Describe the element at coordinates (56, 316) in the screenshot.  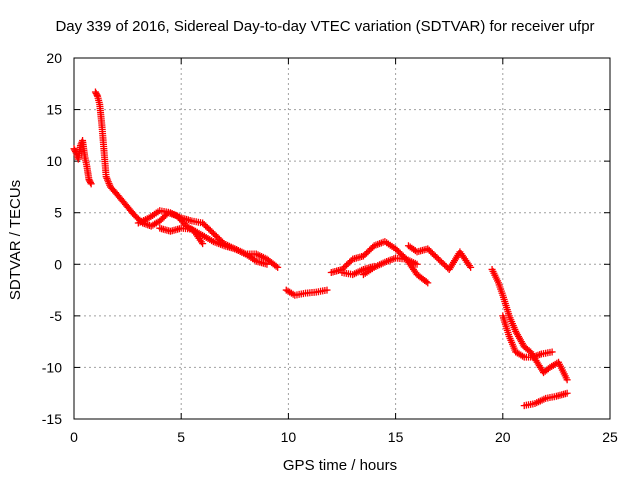
I see `y-tick-label: -5` at that location.